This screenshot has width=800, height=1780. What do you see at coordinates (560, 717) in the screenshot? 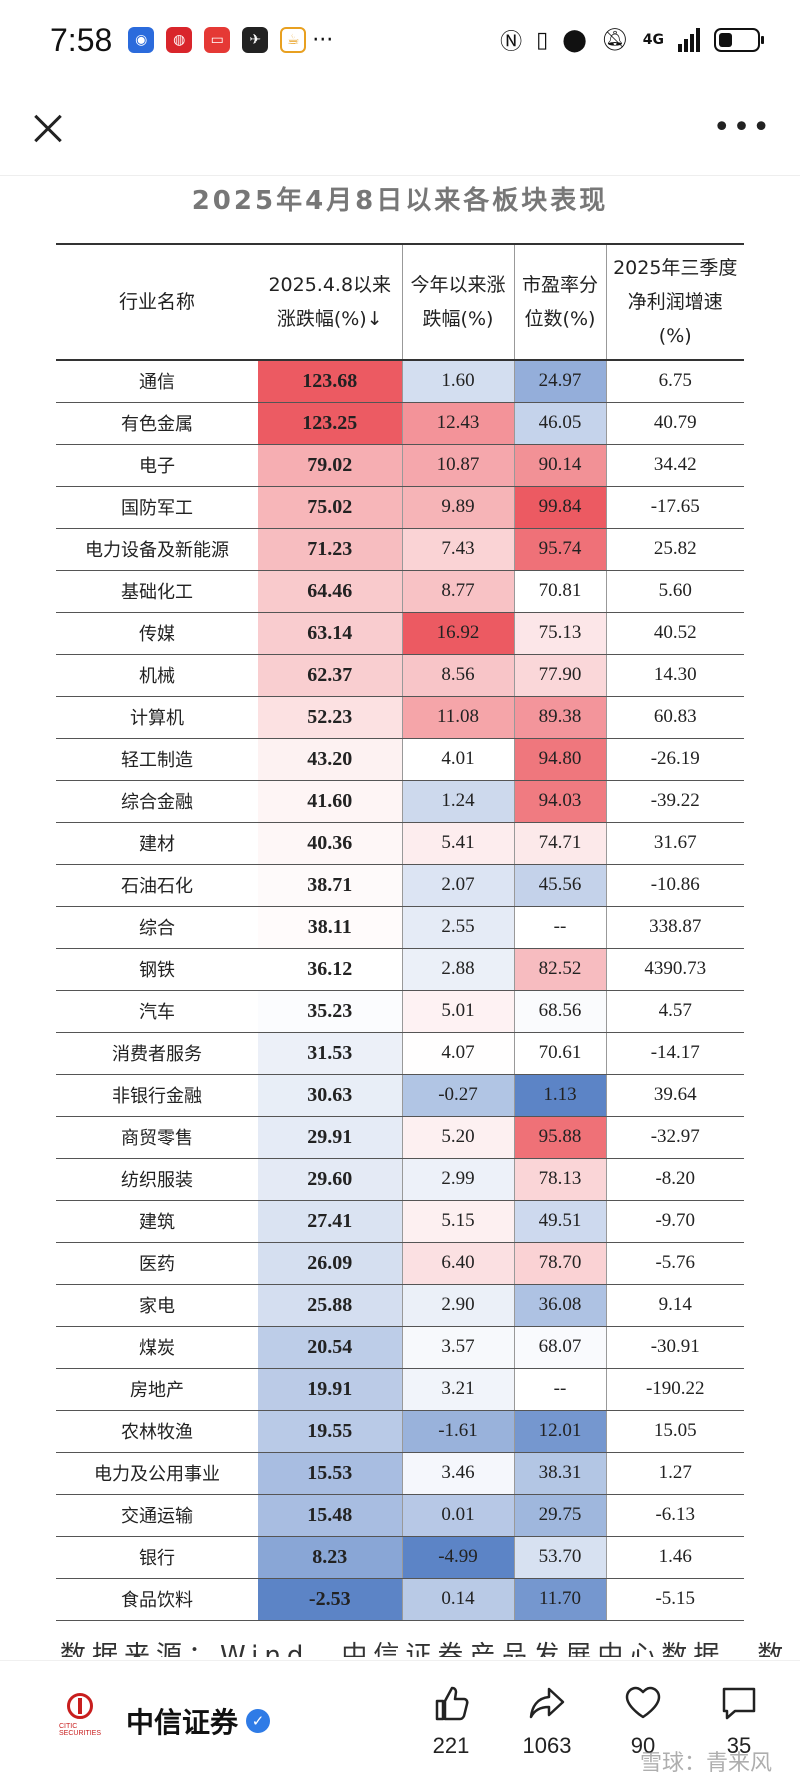
I see `cell-pe: 89.38` at bounding box center [560, 717].